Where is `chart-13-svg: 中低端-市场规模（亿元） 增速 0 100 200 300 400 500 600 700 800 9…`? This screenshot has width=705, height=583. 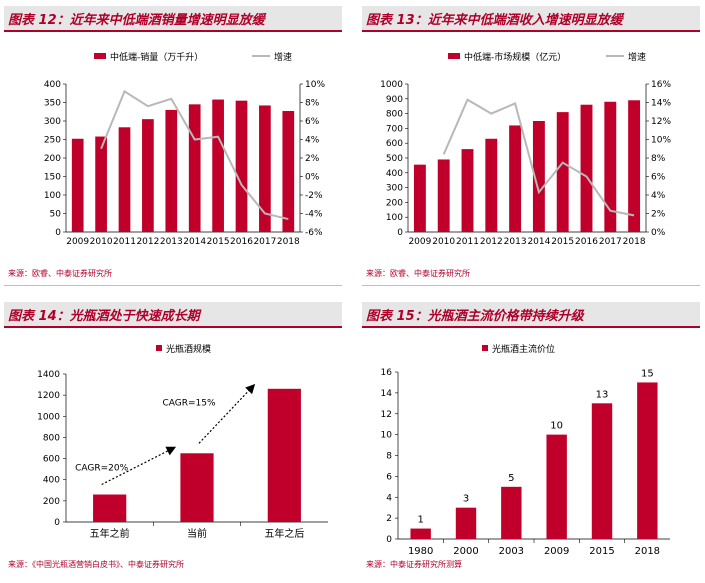
chart-13-svg: 中低端-市场规模（亿元） 增速 0 100 200 300 400 500 600 700 800 9… is located at coordinates (525, 149).